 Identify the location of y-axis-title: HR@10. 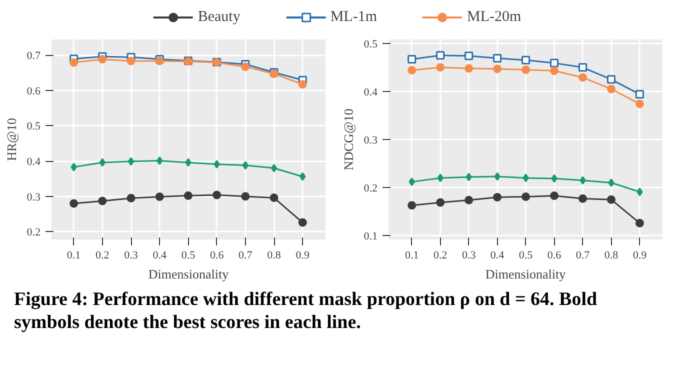
(11, 140).